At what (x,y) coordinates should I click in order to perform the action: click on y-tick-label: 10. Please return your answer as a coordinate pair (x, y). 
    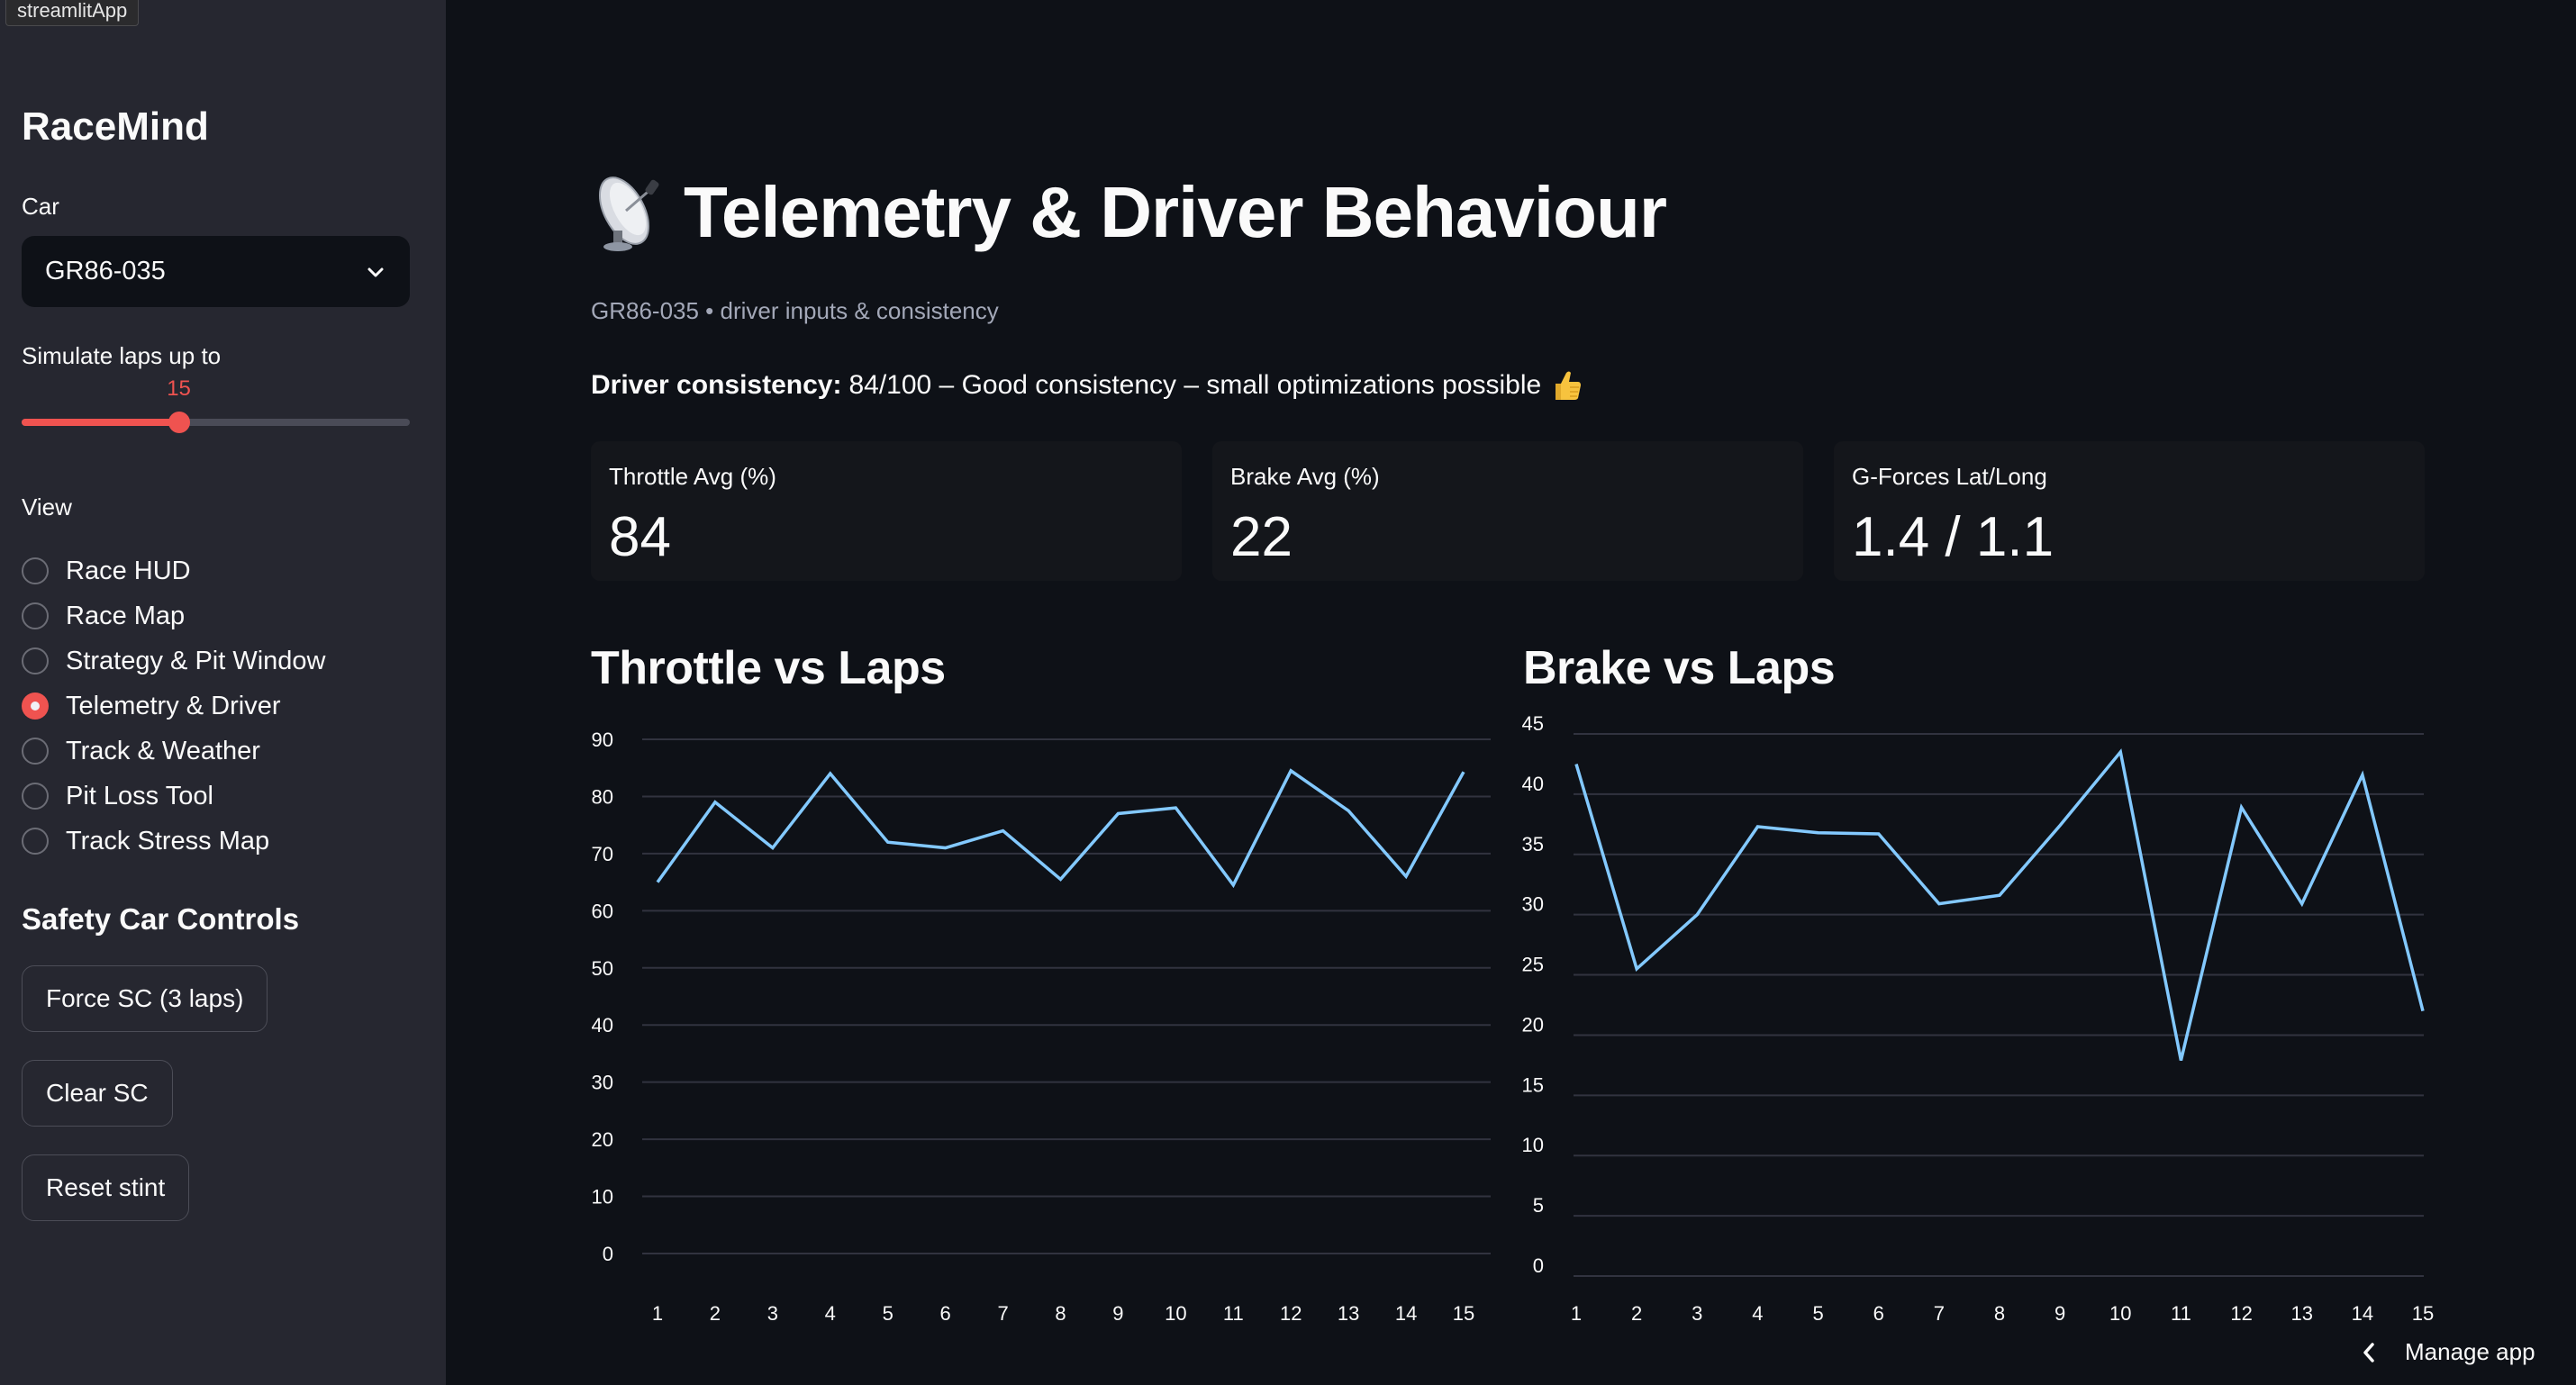
    Looking at the image, I should click on (1533, 1145).